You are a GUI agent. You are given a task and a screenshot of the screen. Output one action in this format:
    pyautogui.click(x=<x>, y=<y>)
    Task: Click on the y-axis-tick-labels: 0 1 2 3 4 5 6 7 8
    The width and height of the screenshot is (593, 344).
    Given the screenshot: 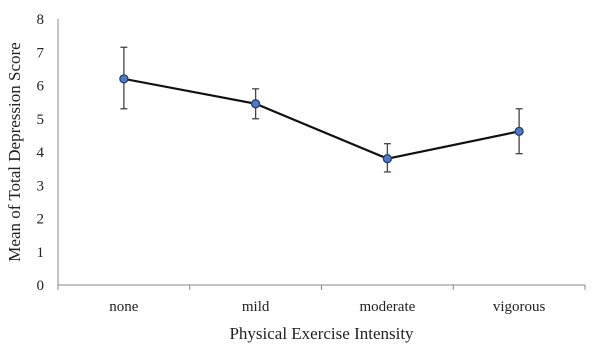 What is the action you would take?
    pyautogui.click(x=41, y=153)
    